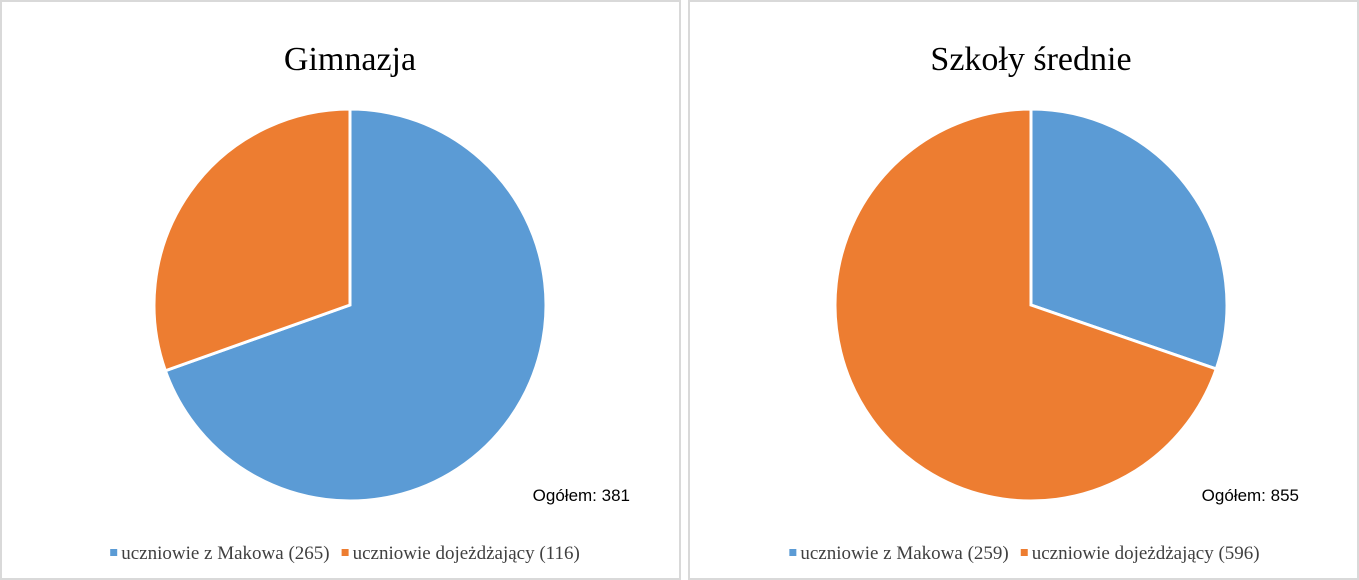  What do you see at coordinates (466, 553) in the screenshot?
I see `legend-label: uczniowie dojeżdżający (116)` at bounding box center [466, 553].